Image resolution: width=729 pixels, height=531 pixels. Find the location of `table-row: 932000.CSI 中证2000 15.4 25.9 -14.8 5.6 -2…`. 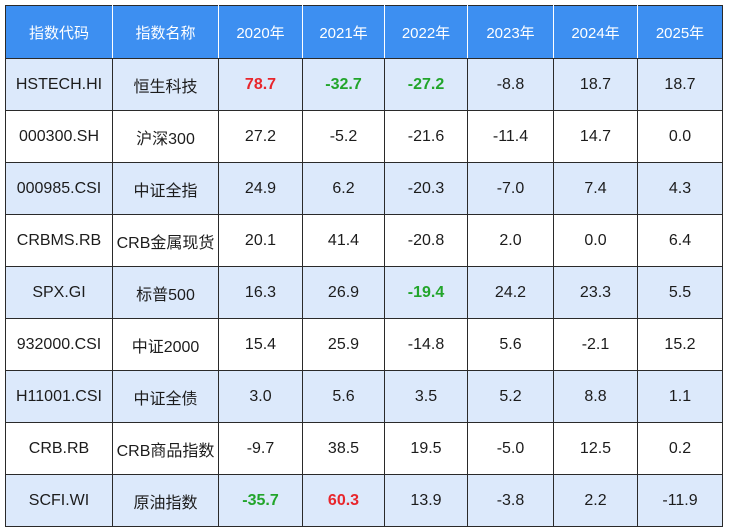

table-row: 932000.CSI 中证2000 15.4 25.9 -14.8 5.6 -2… is located at coordinates (364, 344).